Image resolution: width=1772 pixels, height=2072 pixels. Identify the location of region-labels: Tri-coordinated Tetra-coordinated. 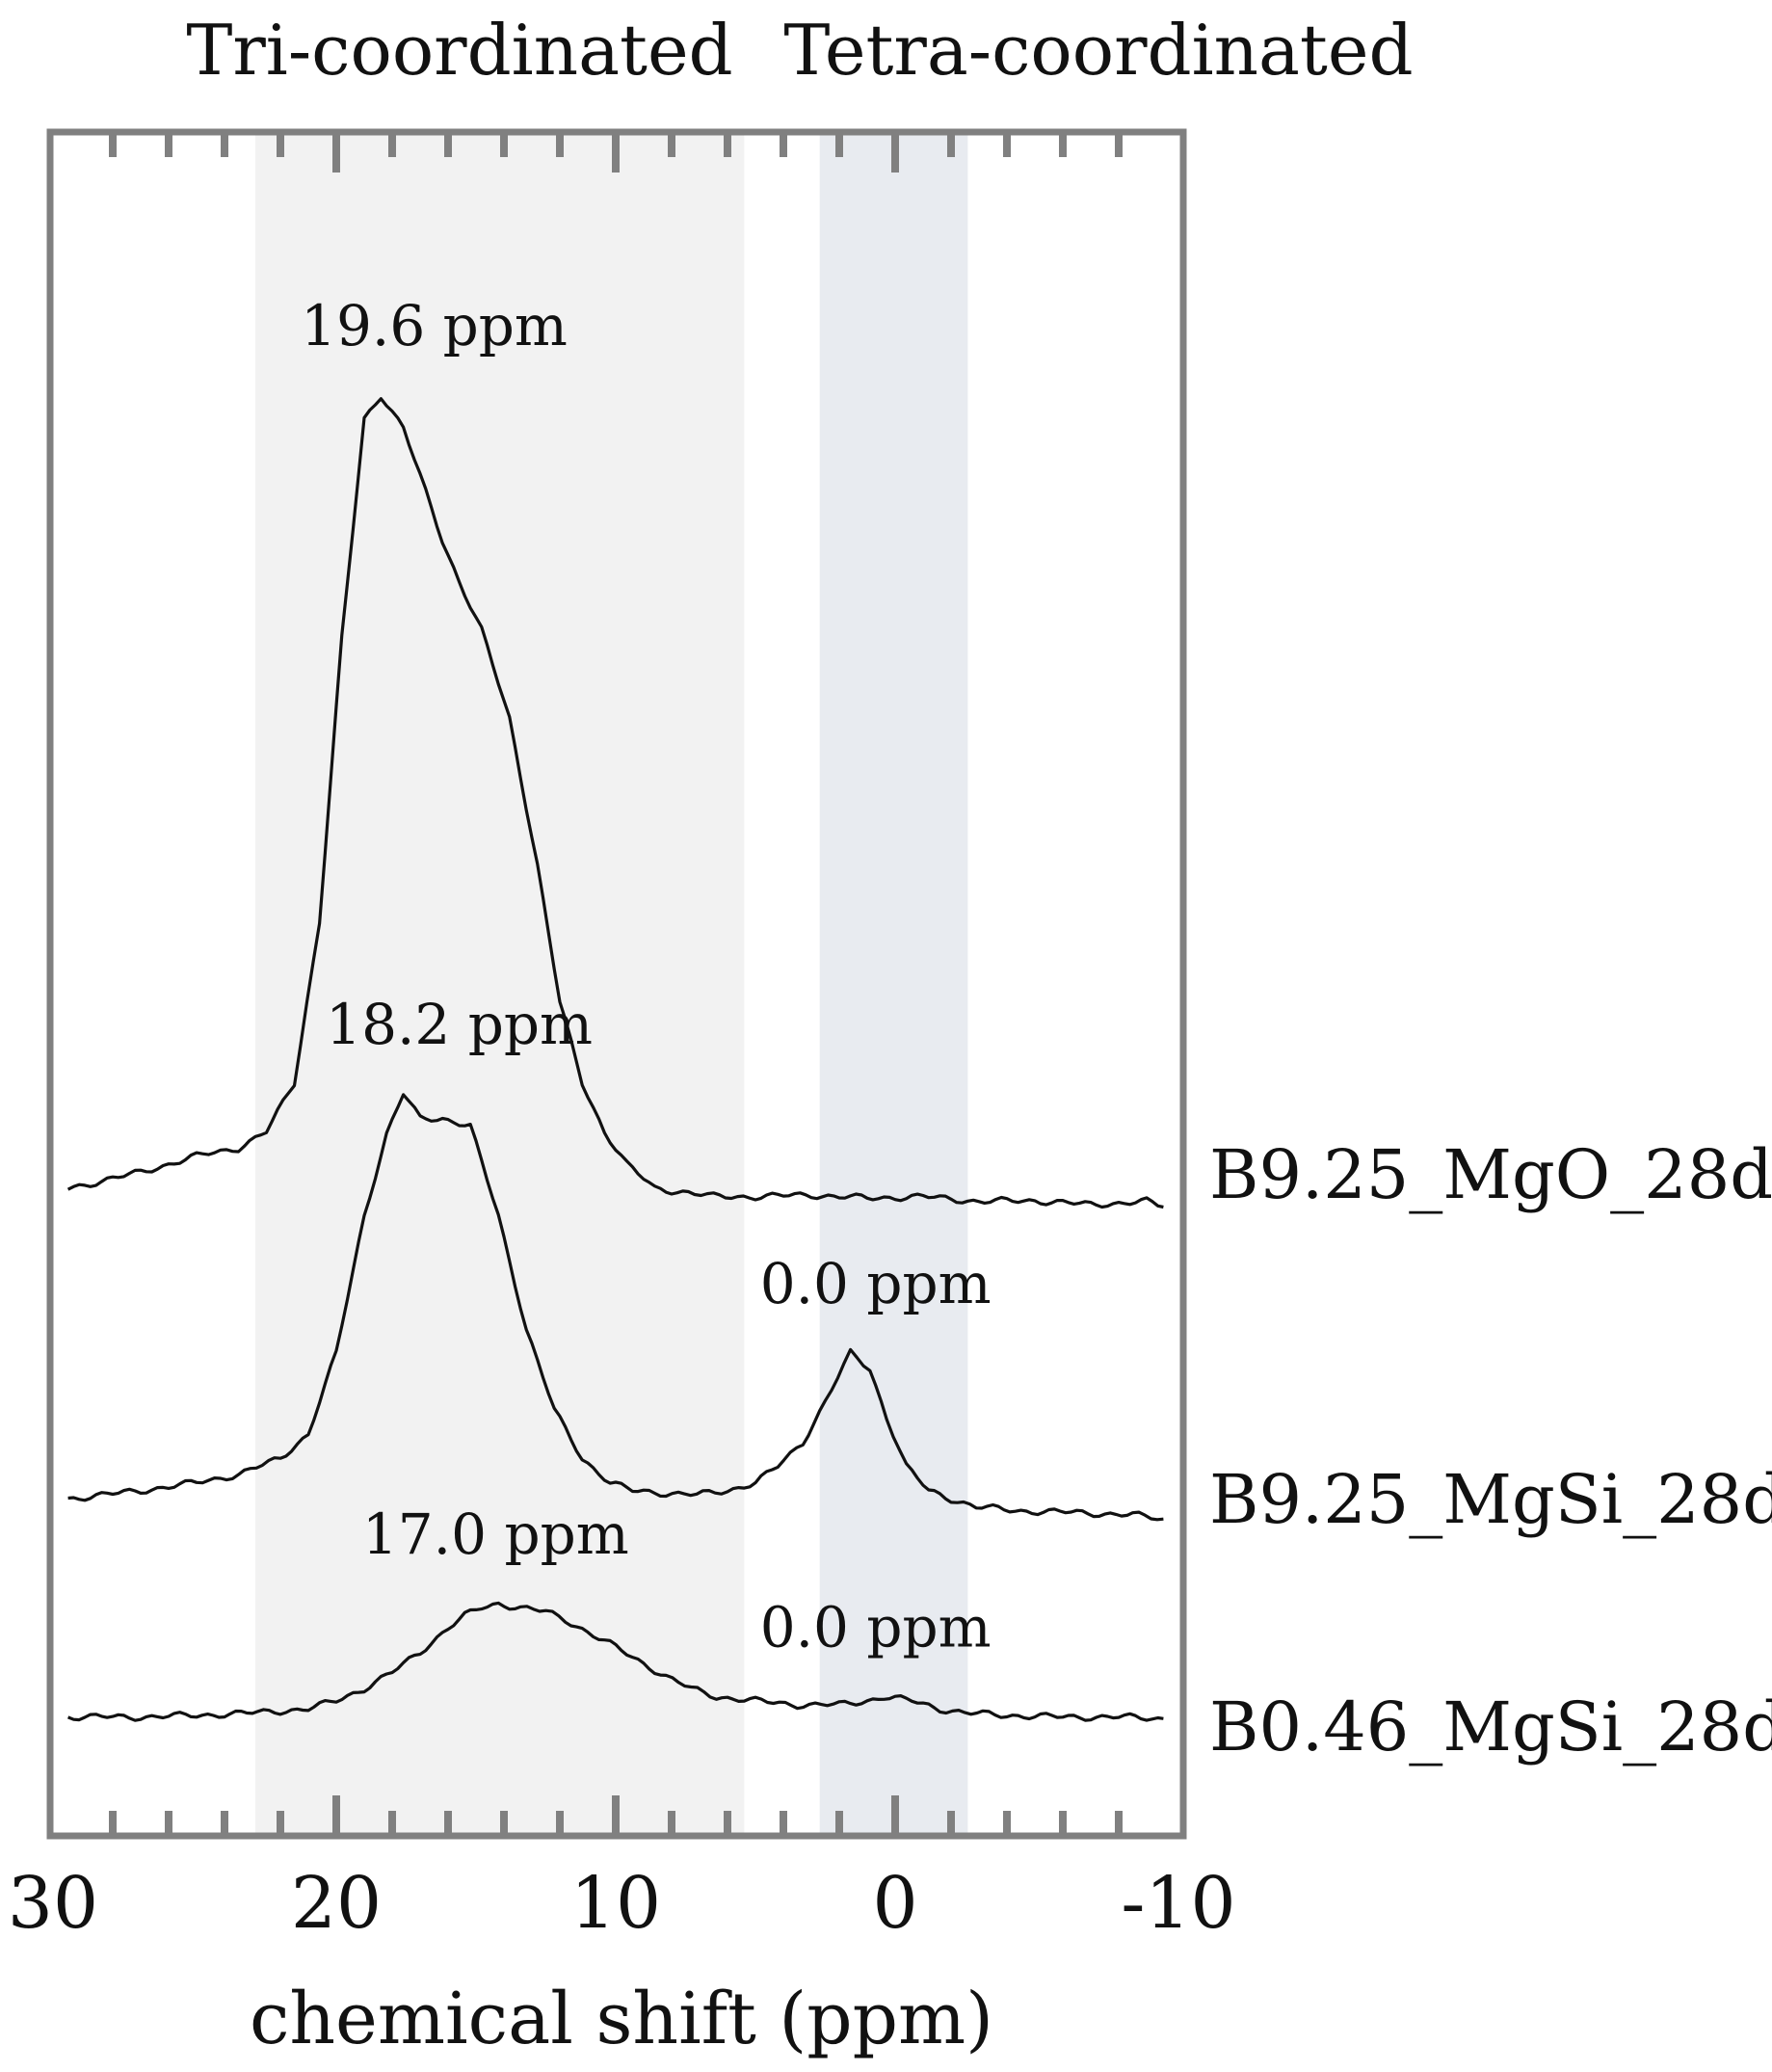
(799, 50).